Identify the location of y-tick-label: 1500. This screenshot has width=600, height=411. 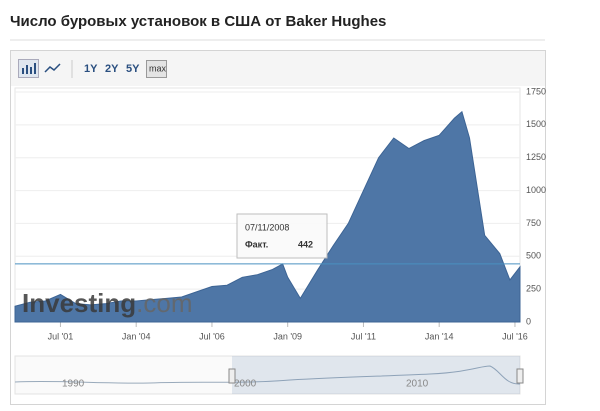
(536, 124).